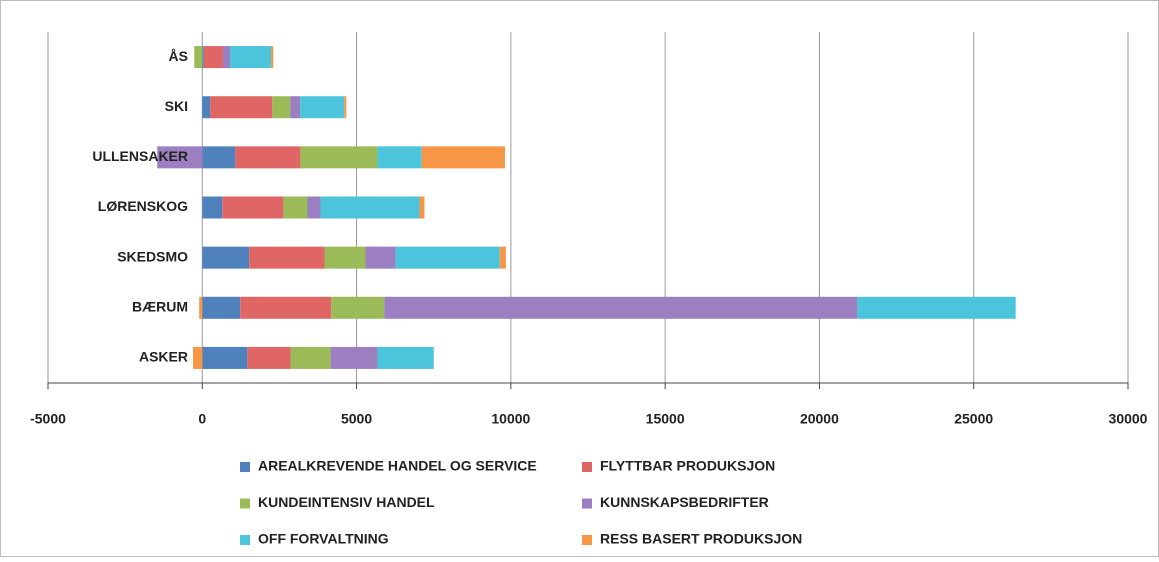  I want to click on x-tick-label: 25000, so click(973, 419).